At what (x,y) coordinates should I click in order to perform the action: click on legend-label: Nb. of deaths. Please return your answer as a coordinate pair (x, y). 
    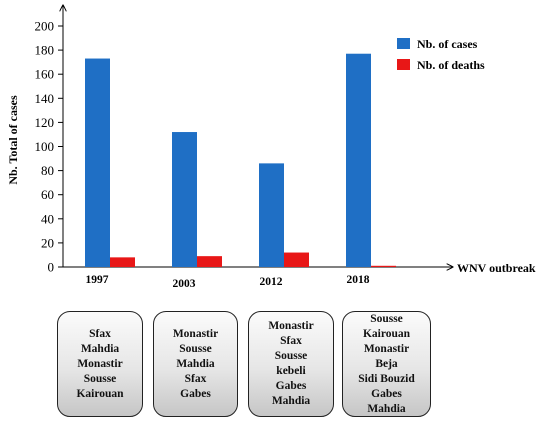
    Looking at the image, I should click on (451, 65).